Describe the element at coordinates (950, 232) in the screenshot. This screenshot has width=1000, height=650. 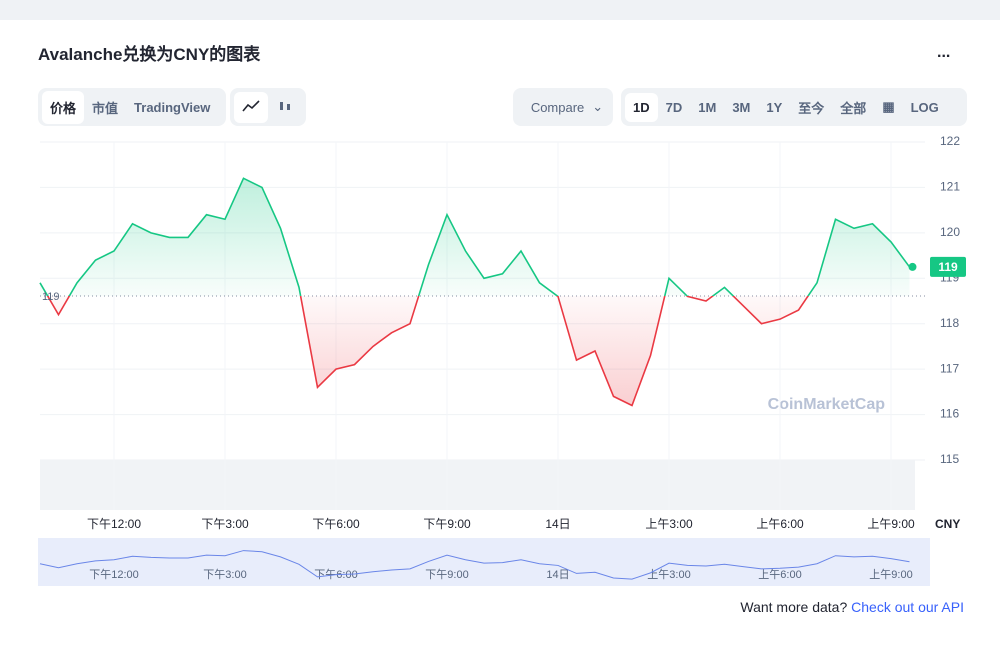
I see `y-tick-label: 120` at that location.